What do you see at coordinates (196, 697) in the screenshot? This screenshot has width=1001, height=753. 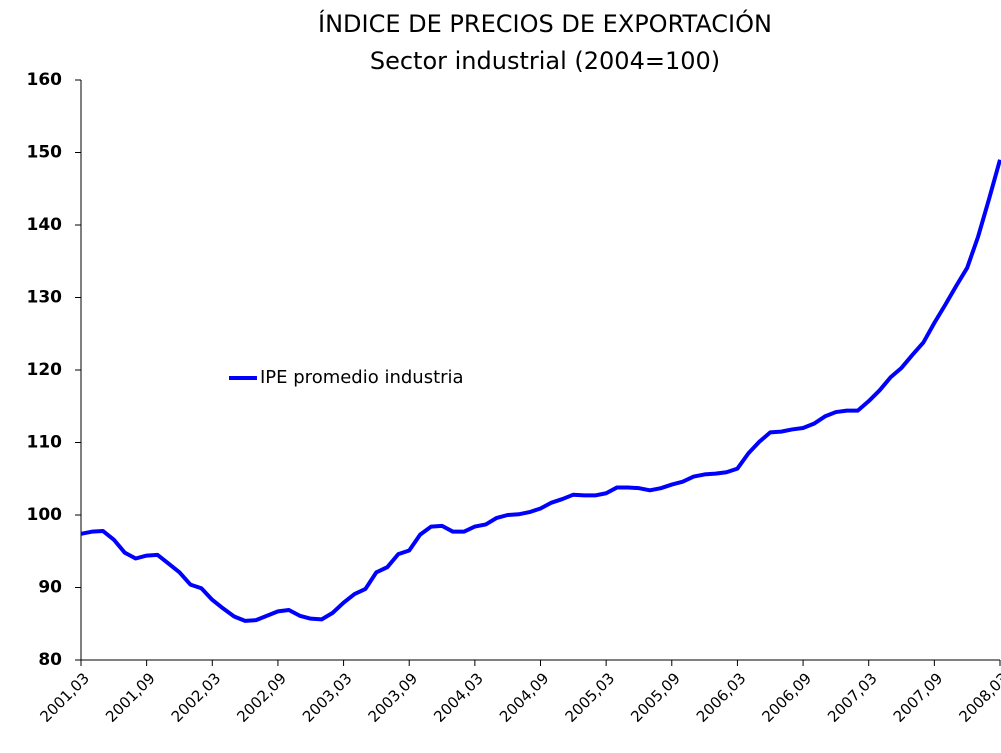 I see `x-tick-label: 2002,03` at bounding box center [196, 697].